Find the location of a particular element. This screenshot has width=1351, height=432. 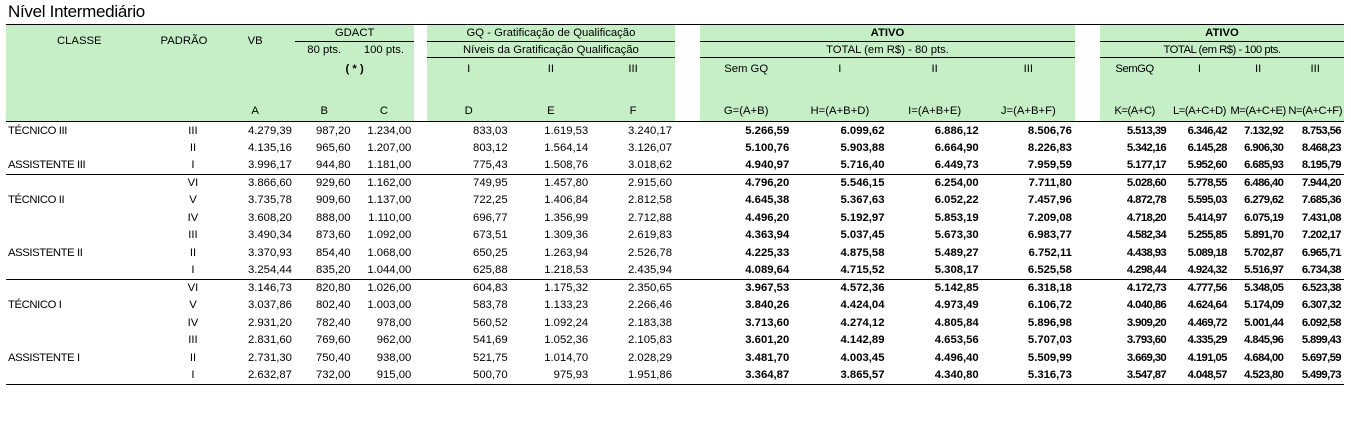

value-cell: 1.457,80 is located at coordinates (551, 182).